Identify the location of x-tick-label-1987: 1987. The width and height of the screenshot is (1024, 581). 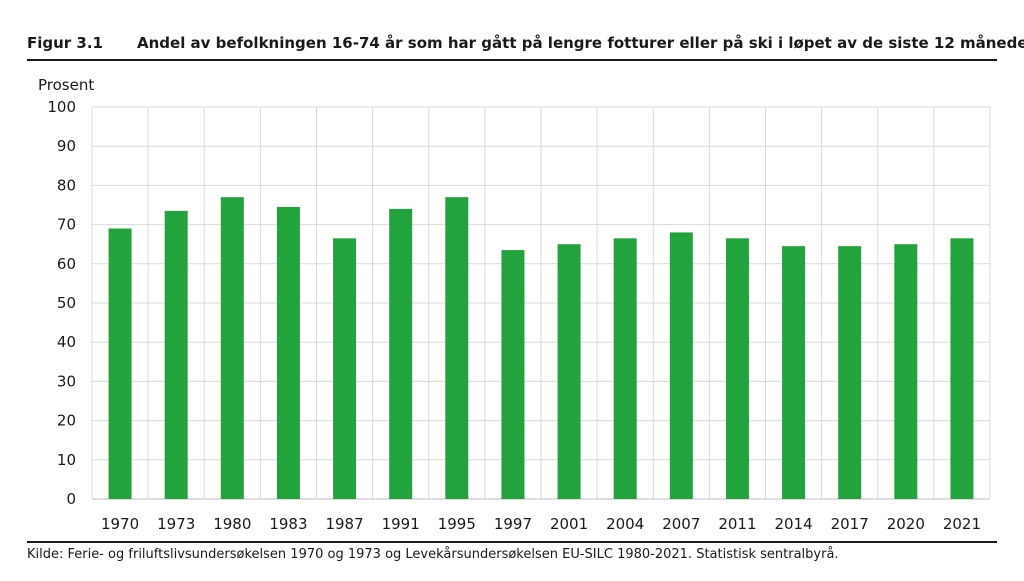
(344, 524).